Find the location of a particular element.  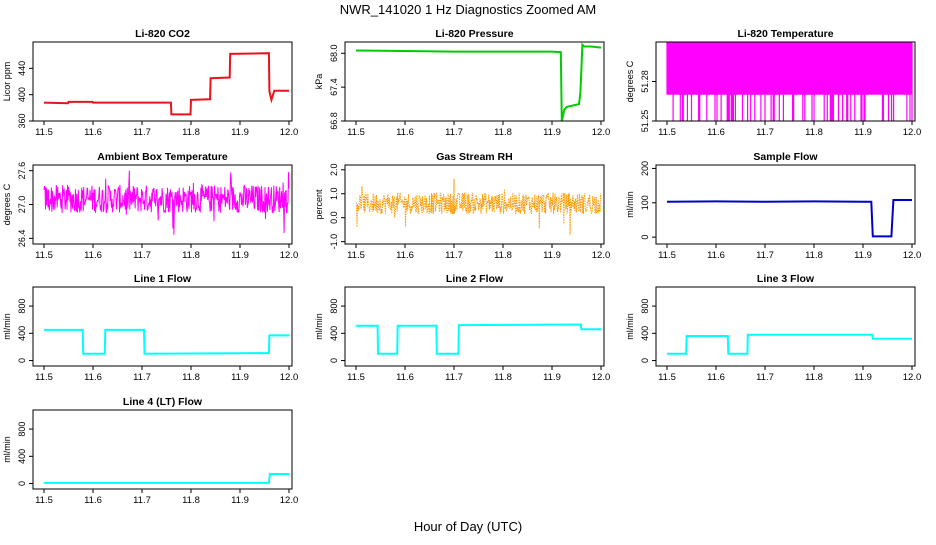

panel-ylabel: percent is located at coordinates (319, 204).